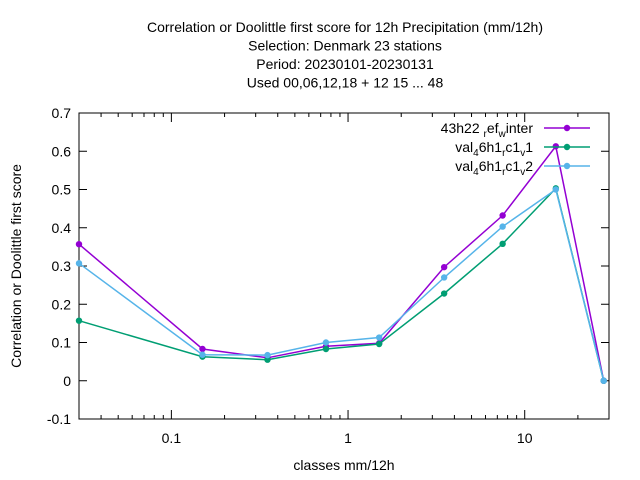 Image resolution: width=640 pixels, height=480 pixels. I want to click on y-tick-label: 0.6, so click(62, 151).